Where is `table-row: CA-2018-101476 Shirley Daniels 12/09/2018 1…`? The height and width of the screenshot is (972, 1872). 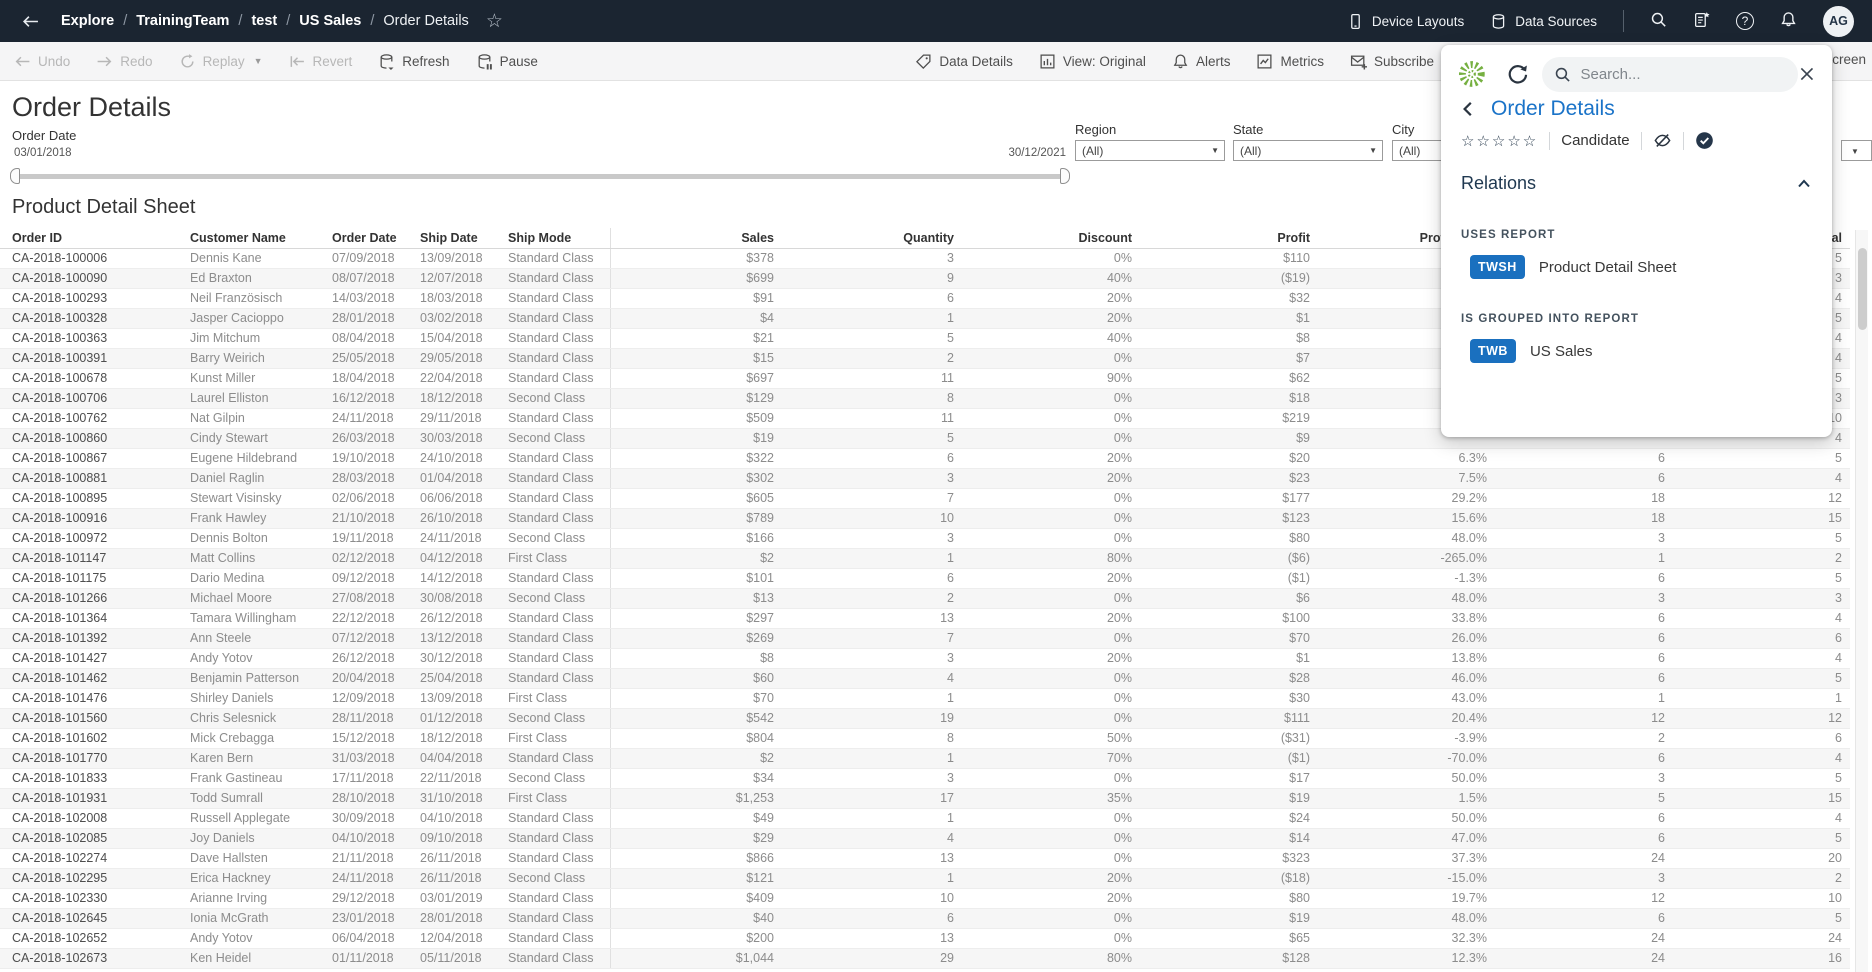
table-row: CA-2018-101476 Shirley Daniels 12/09/2018 1… is located at coordinates (925, 698).